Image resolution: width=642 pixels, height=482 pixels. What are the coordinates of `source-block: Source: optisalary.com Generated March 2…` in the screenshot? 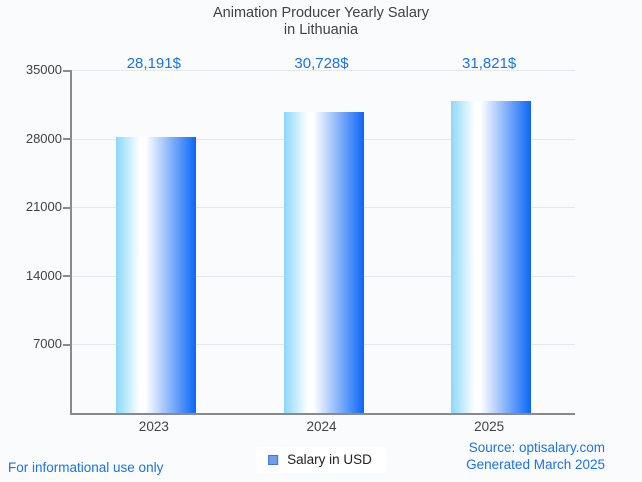 It's located at (535, 456).